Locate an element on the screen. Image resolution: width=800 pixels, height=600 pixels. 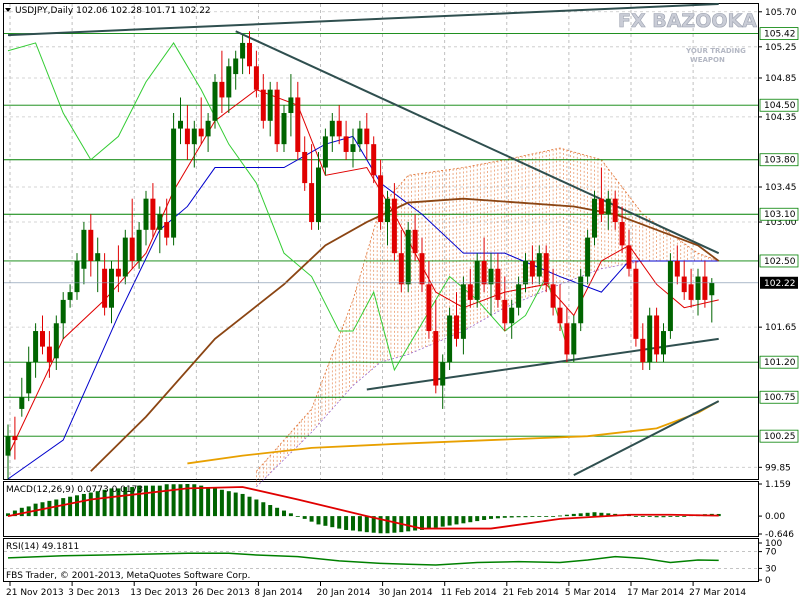
y-tick-label: 103.45 is located at coordinates (781, 188).